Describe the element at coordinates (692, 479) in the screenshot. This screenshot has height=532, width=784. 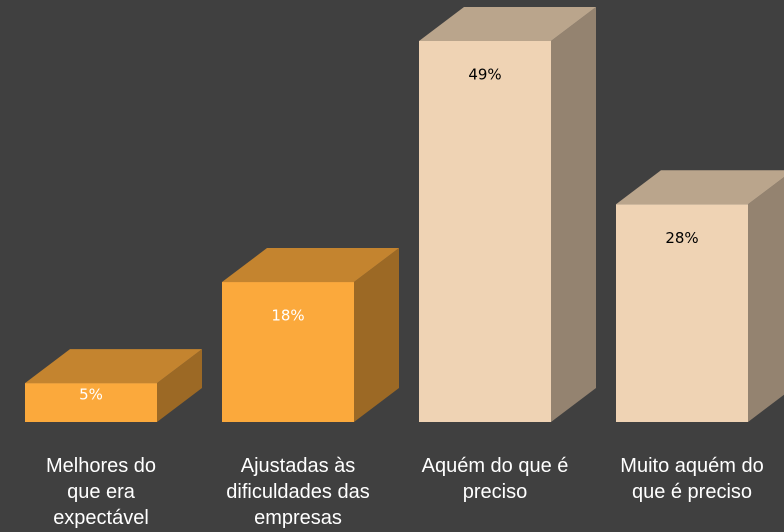
I see `x-tick-label: Muito aquém do que é preciso` at that location.